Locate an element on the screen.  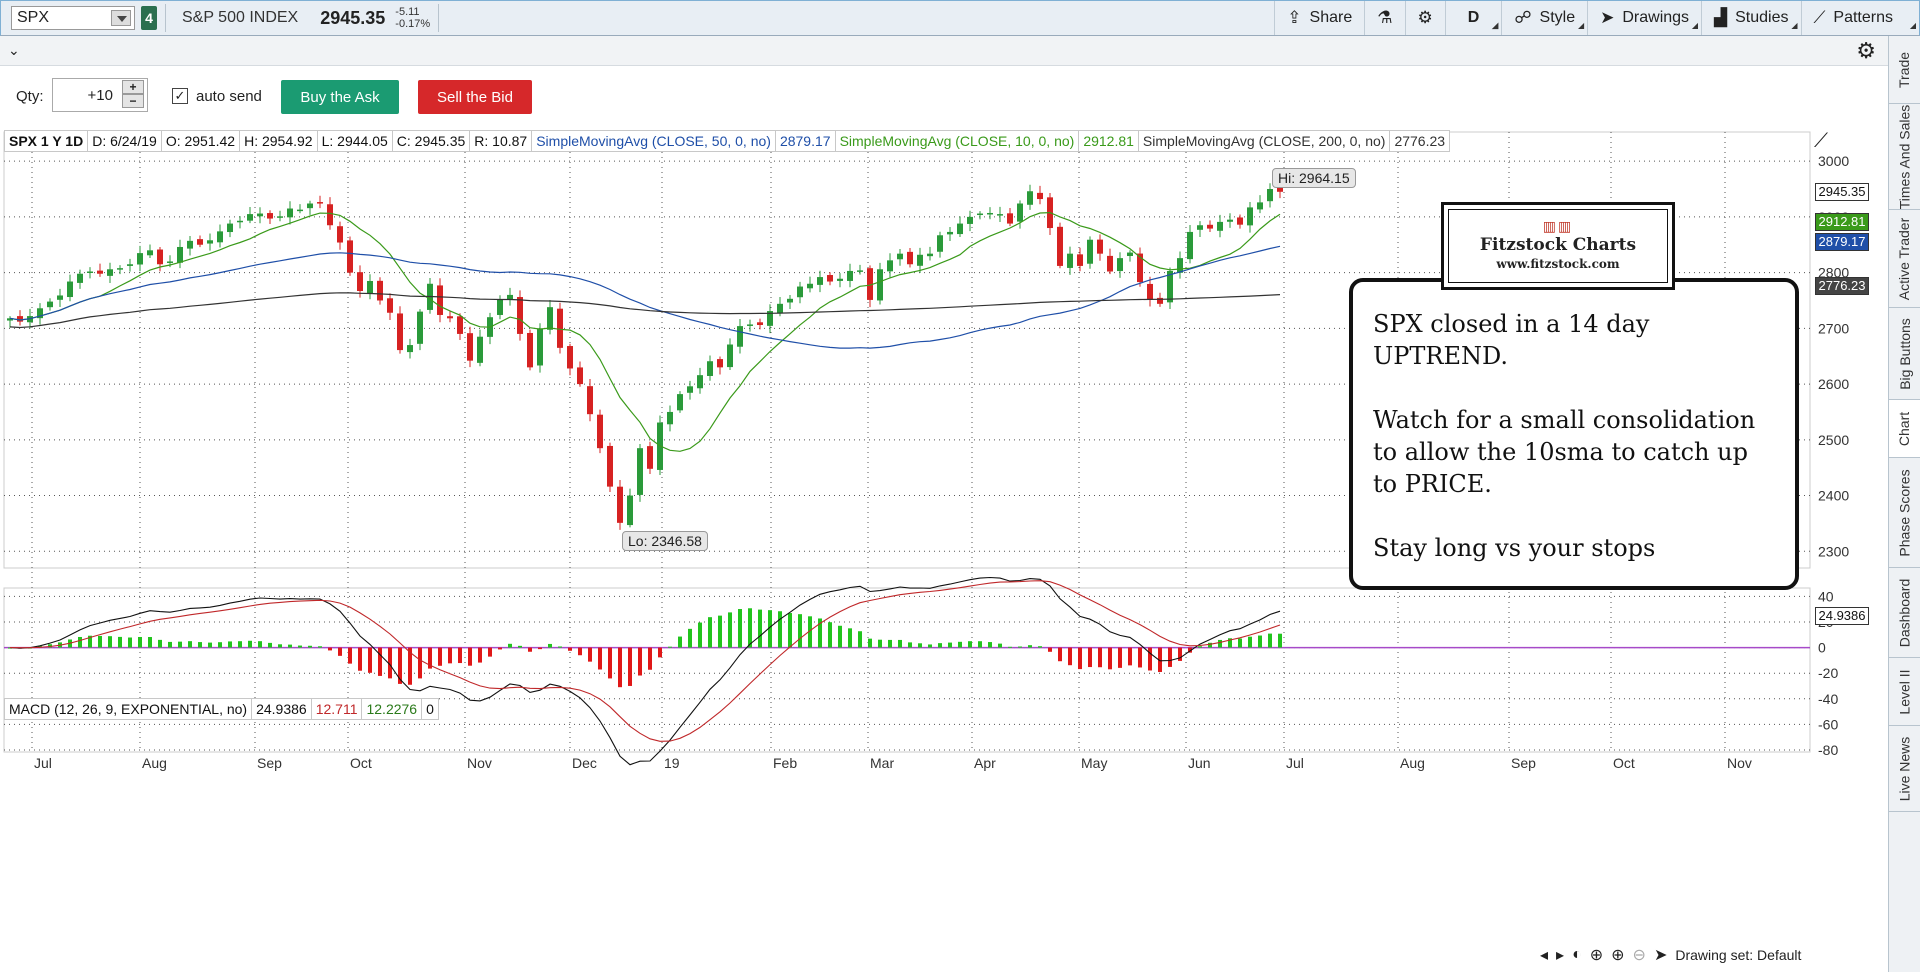
macd-legend-item-0: MACD (12, 26, 9, EXPONENTIAL, no) is located at coordinates (128, 709).